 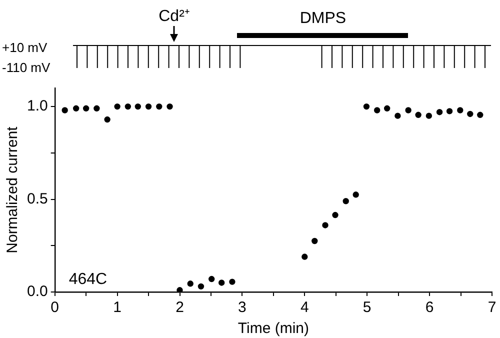 What do you see at coordinates (429, 307) in the screenshot?
I see `x-tick-label: 6` at bounding box center [429, 307].